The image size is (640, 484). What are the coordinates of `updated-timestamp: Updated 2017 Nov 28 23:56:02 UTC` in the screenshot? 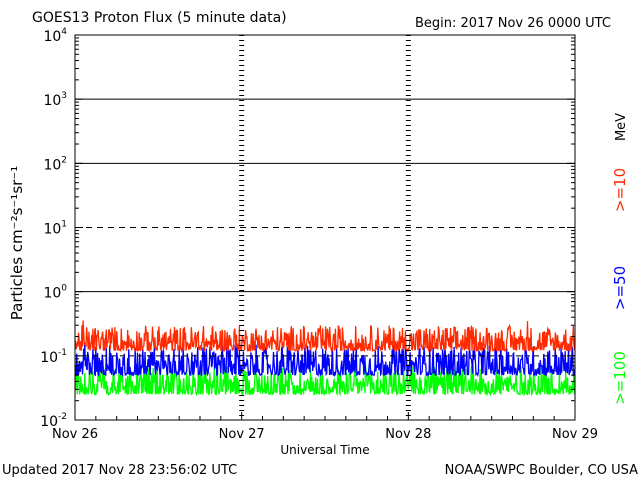 It's located at (119, 470).